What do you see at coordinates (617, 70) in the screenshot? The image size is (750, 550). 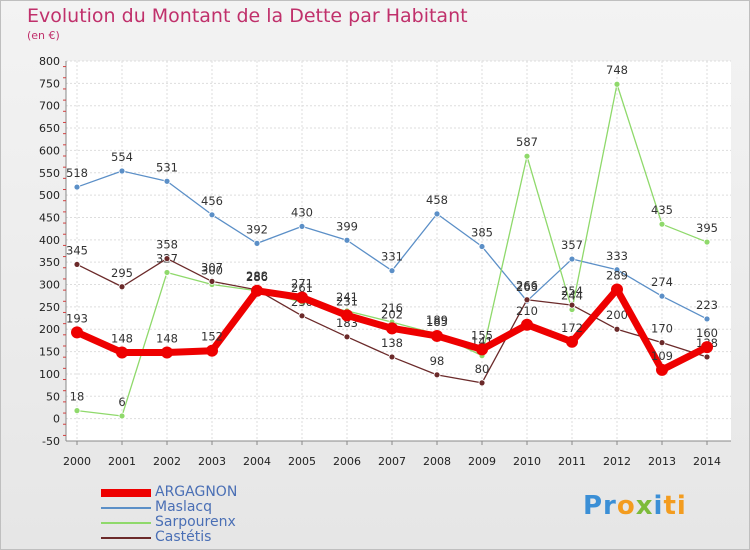 I see `data-label: 748` at bounding box center [617, 70].